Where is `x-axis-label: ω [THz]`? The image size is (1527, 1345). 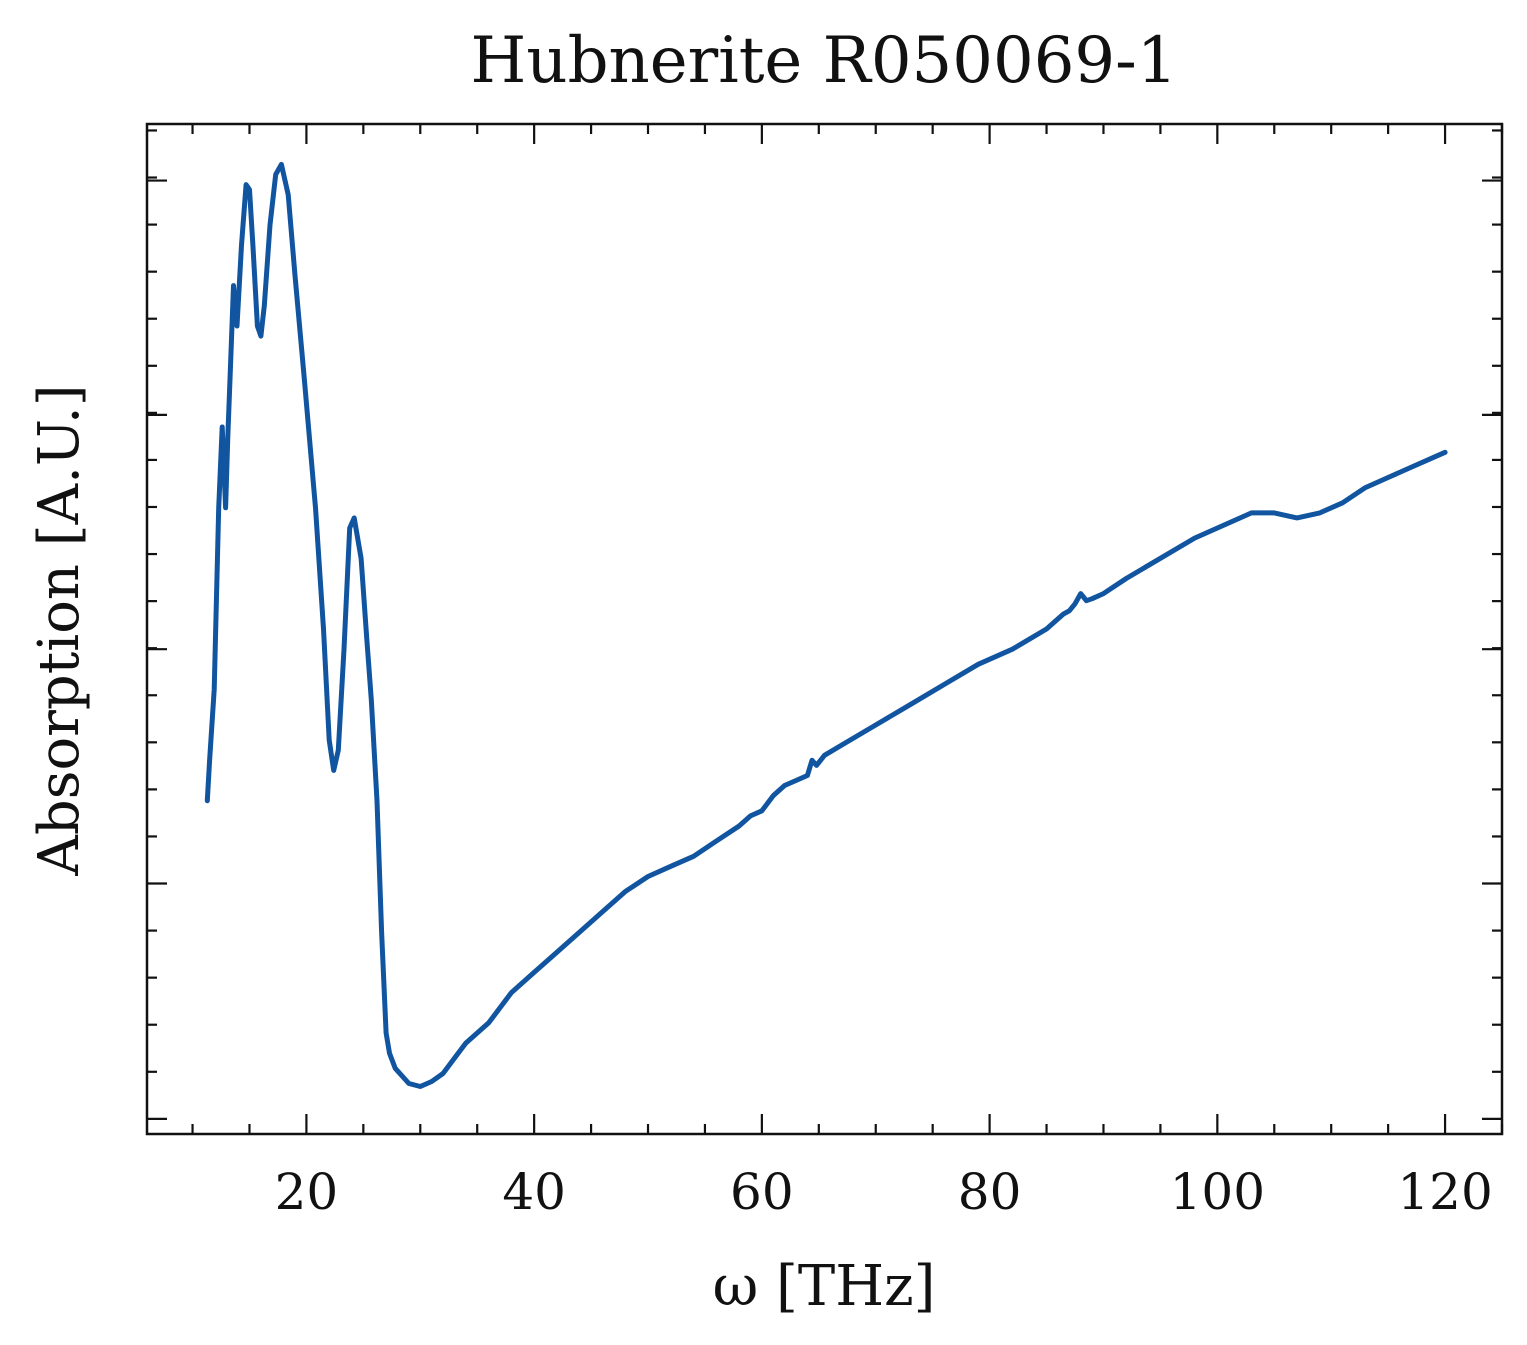 x-axis-label: ω [THz] is located at coordinates (824, 1286).